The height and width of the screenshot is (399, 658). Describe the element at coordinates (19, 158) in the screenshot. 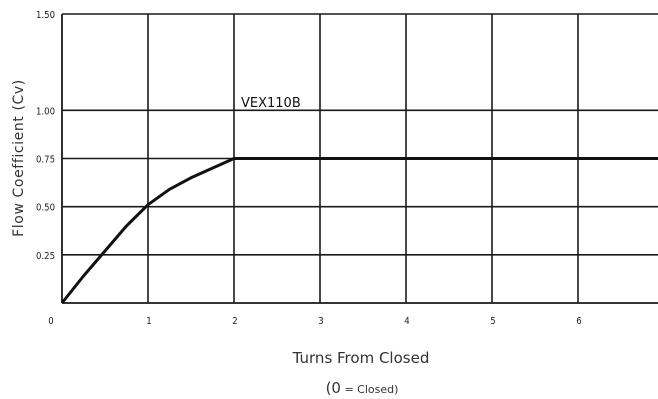

I see `y-axis-label: Flow Coefficient (Cv)` at that location.